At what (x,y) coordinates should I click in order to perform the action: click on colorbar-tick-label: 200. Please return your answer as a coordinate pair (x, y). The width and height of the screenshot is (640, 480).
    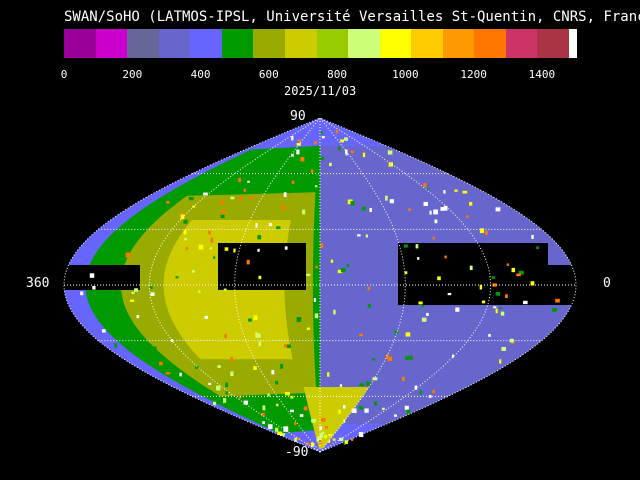
    Looking at the image, I should click on (132, 74).